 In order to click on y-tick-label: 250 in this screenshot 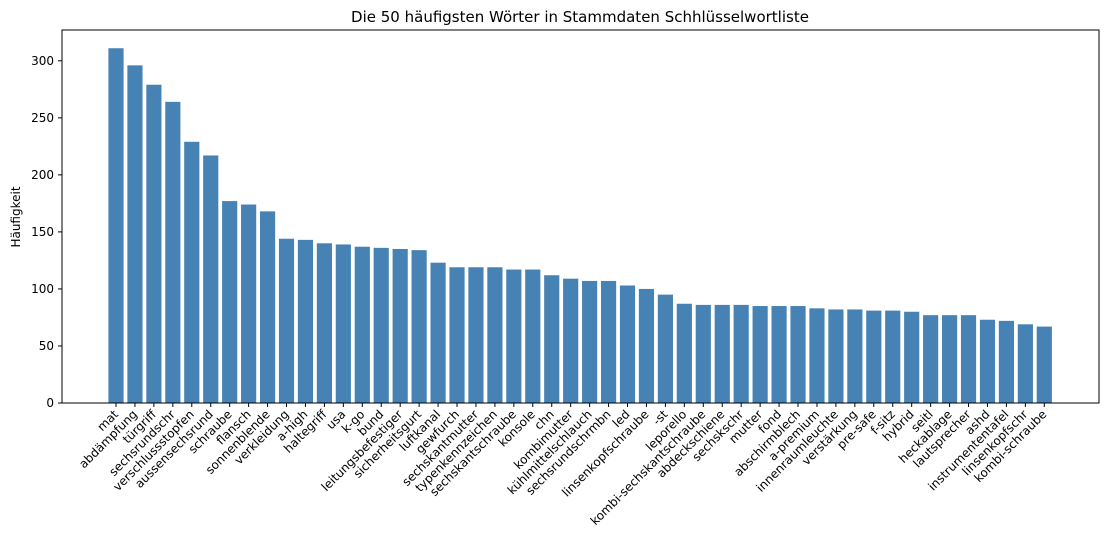, I will do `click(42, 118)`.